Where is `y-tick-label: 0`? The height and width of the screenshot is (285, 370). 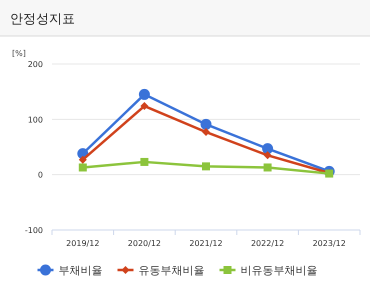
y-tick-label: 0 is located at coordinates (40, 175).